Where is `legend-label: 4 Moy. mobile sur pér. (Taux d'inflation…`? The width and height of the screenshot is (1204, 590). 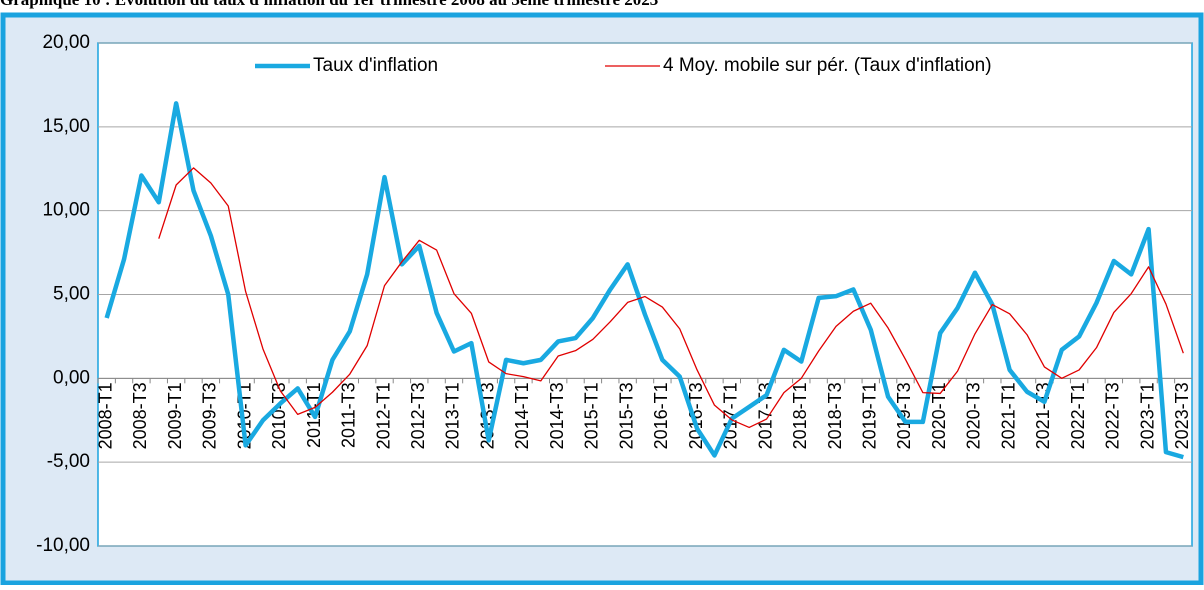 legend-label: 4 Moy. mobile sur pér. (Taux d'inflation… is located at coordinates (827, 65).